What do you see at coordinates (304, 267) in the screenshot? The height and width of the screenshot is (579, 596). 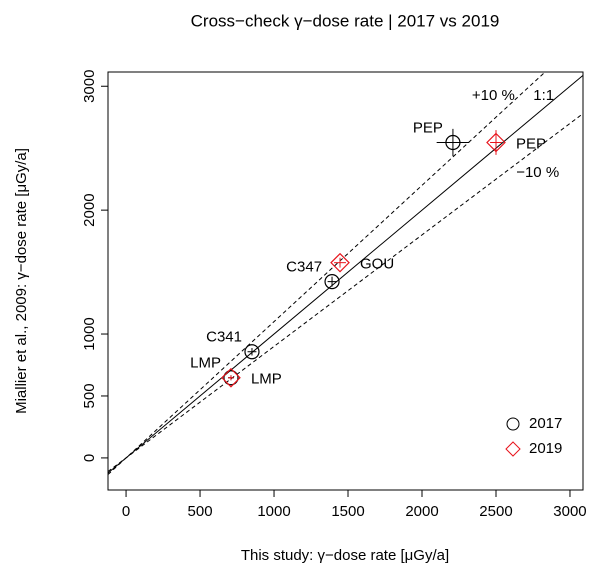 I see `point-label: C347` at bounding box center [304, 267].